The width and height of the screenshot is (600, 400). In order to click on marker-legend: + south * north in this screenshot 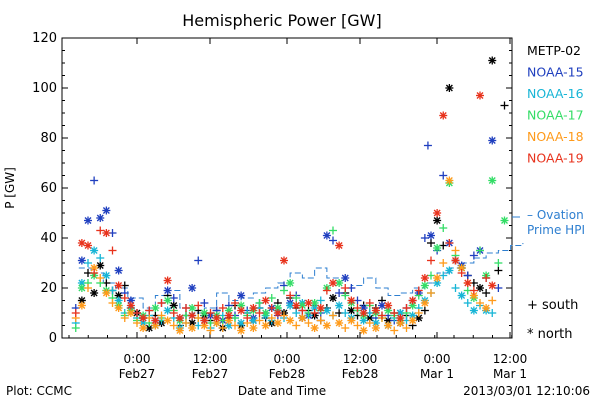, I will do `click(552, 320)`.